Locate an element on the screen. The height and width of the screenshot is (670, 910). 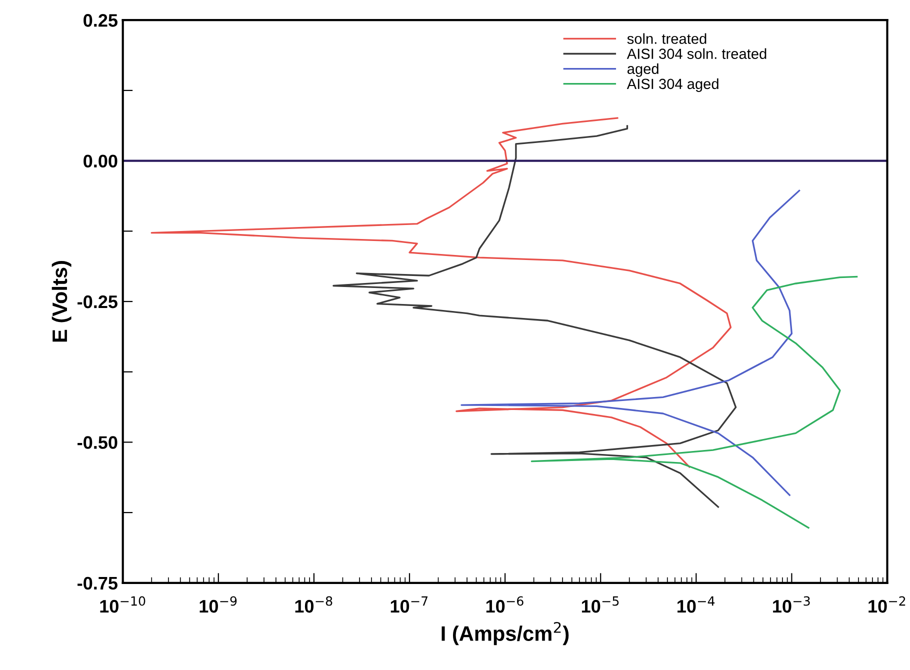
x-tick-label: 10$^{−7}$ is located at coordinates (409, 604).